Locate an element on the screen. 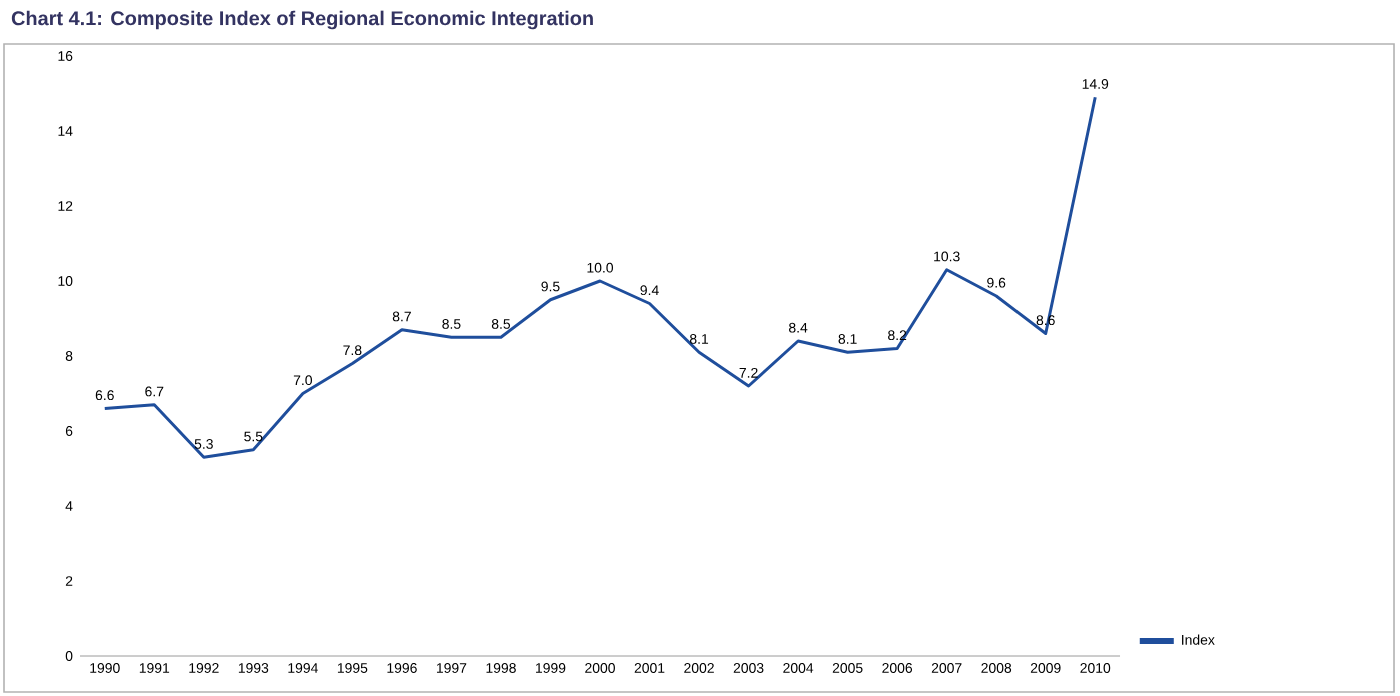  chart-title: Chart 4.1: Composite Index of Regional Economic Integration is located at coordinates (302, 20).